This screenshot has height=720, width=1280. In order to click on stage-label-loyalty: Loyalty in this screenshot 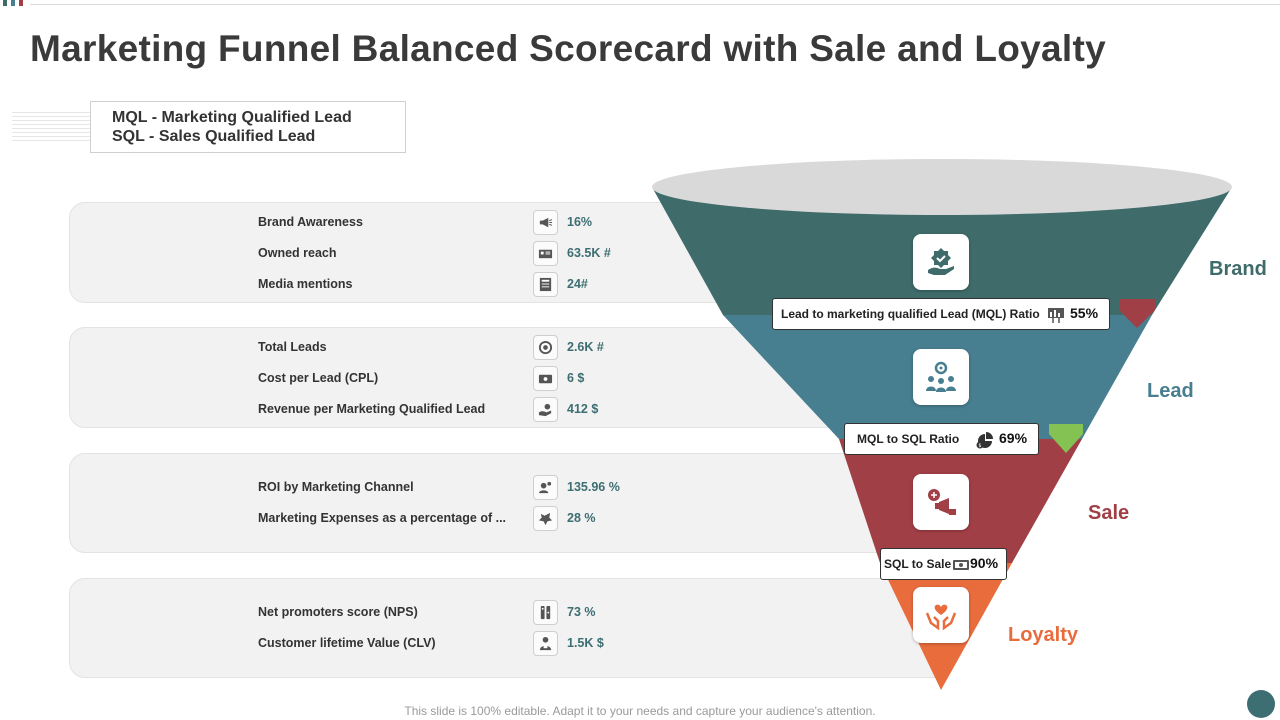, I will do `click(1043, 635)`.